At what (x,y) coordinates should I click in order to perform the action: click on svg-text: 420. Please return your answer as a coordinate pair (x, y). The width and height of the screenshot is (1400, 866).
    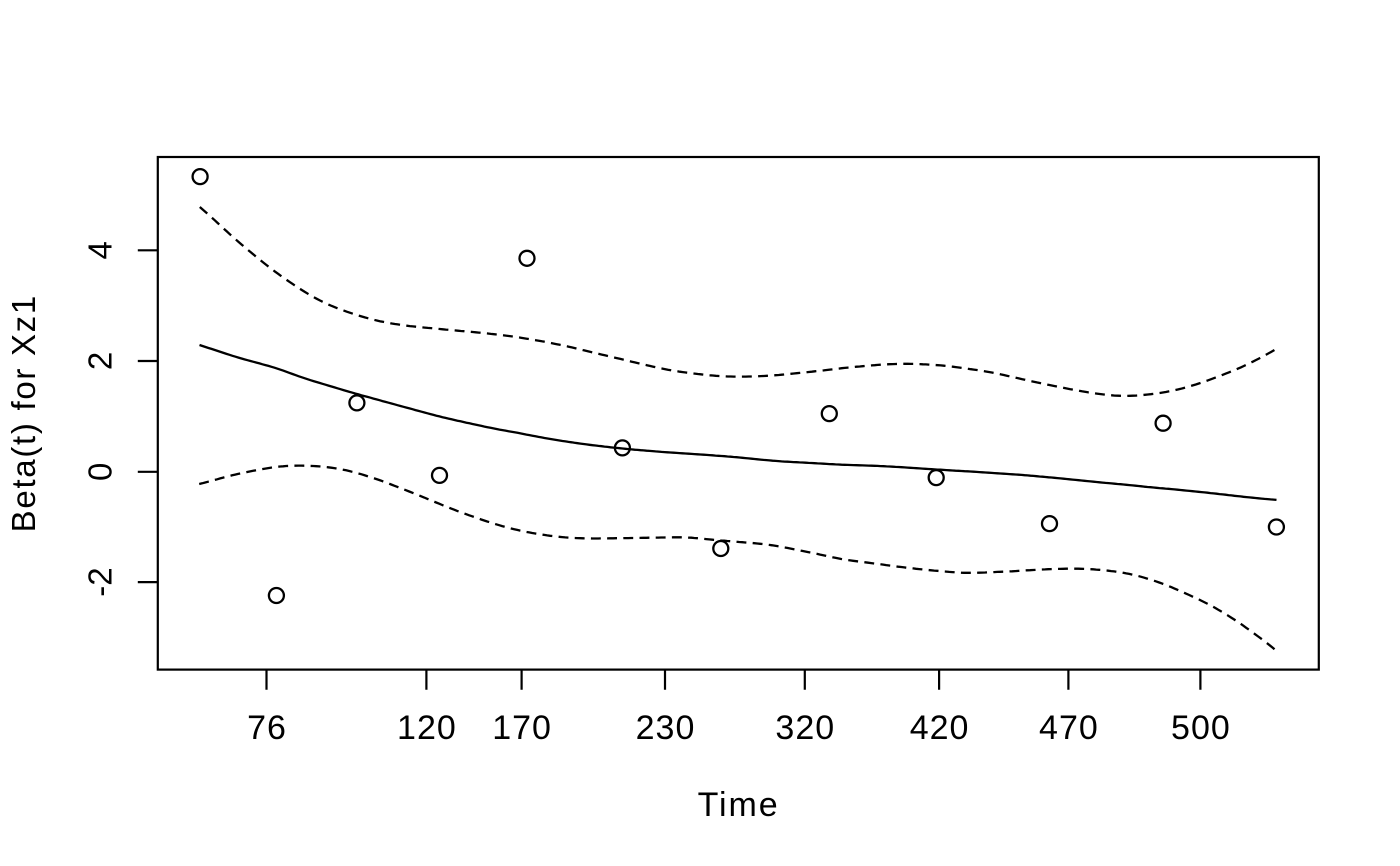
    Looking at the image, I should click on (940, 728).